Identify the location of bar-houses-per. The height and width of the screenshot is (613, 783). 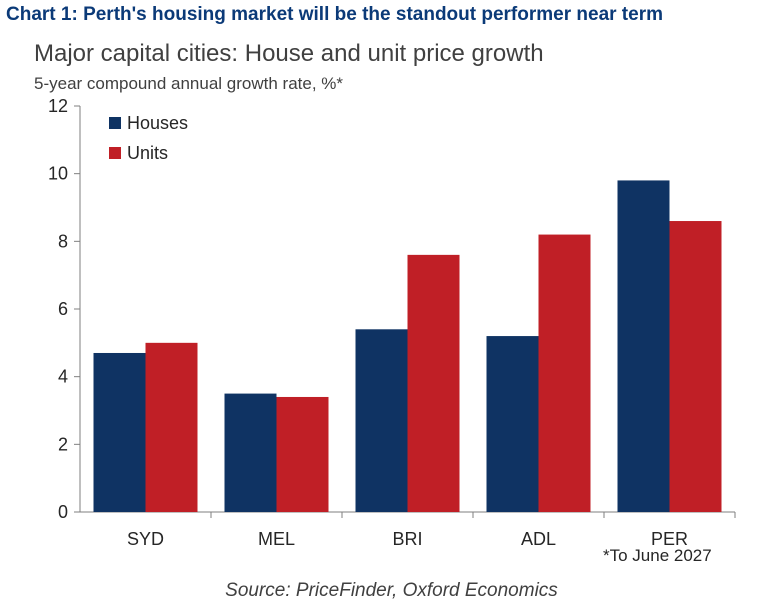
(643, 346).